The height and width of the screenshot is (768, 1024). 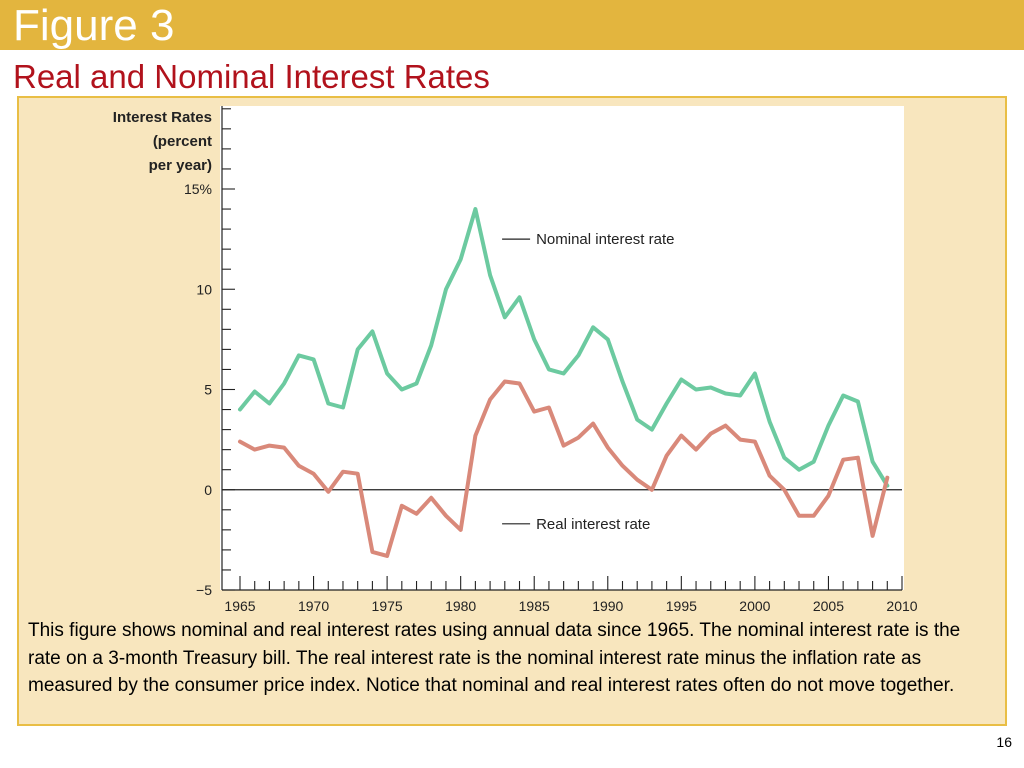 I want to click on header-bar, so click(x=512, y=25).